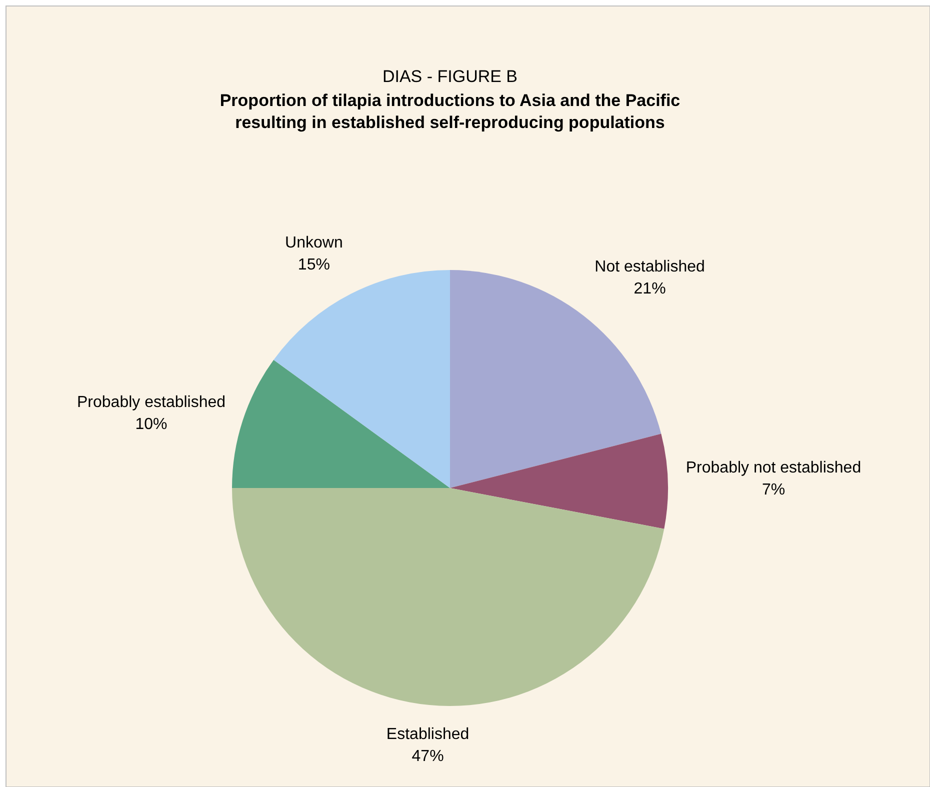 The height and width of the screenshot is (787, 930). What do you see at coordinates (774, 468) in the screenshot?
I see `slice-label: Probably not established` at bounding box center [774, 468].